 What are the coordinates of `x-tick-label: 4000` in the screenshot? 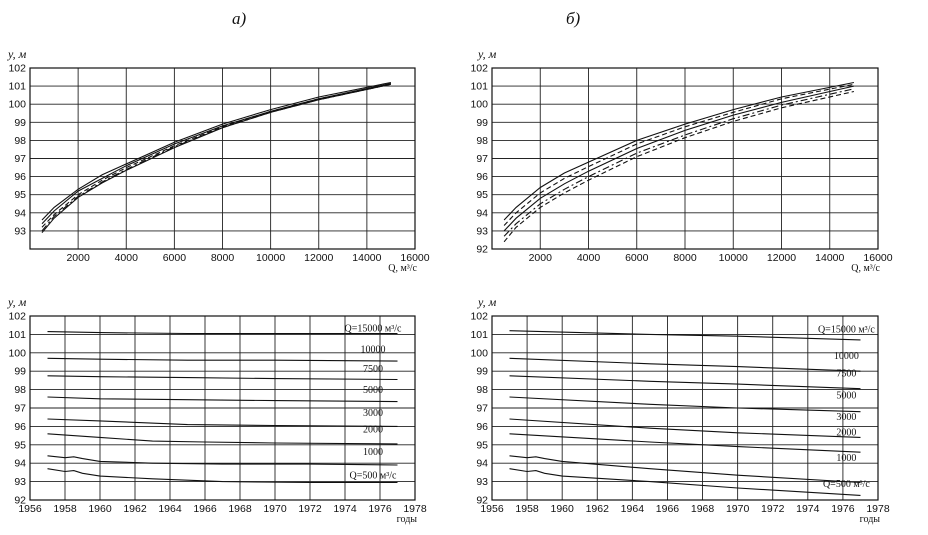 It's located at (589, 258).